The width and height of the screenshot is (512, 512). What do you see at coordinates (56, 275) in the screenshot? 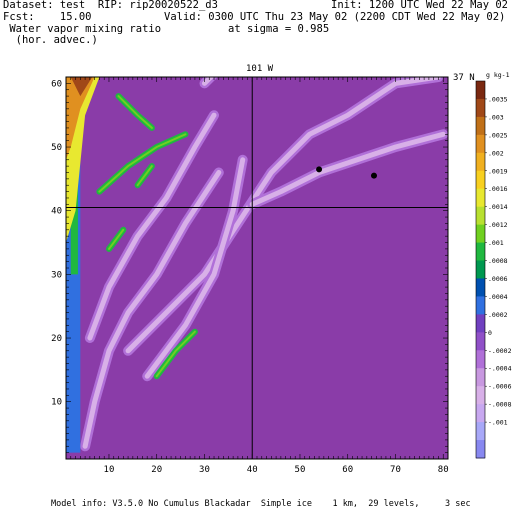
I see `y-tick-label-30: 30` at bounding box center [56, 275].